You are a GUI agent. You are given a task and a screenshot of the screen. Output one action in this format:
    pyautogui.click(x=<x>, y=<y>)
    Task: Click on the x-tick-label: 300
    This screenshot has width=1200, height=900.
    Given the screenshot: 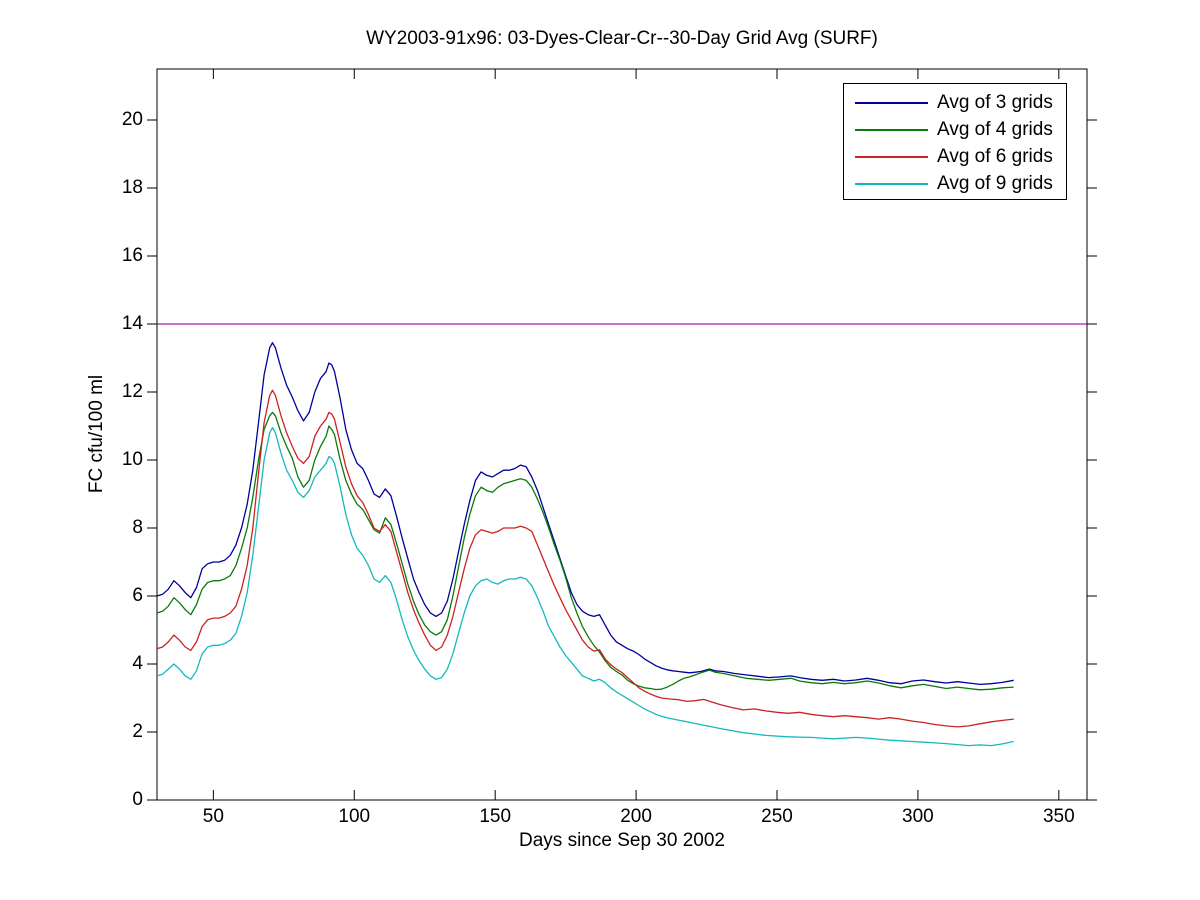 What is the action you would take?
    pyautogui.click(x=918, y=816)
    